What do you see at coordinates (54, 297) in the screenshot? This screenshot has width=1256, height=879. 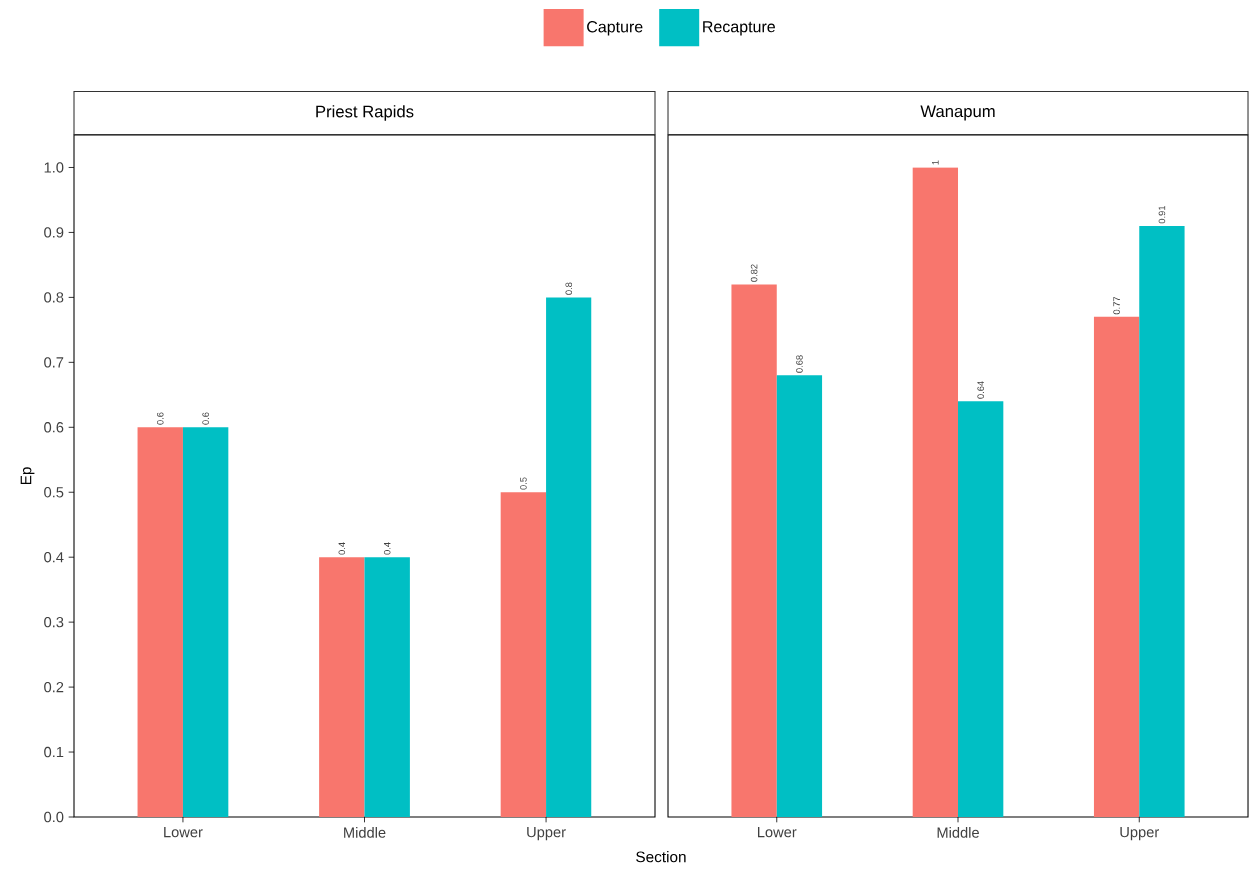 I see `y-tick-label: 0.8` at bounding box center [54, 297].